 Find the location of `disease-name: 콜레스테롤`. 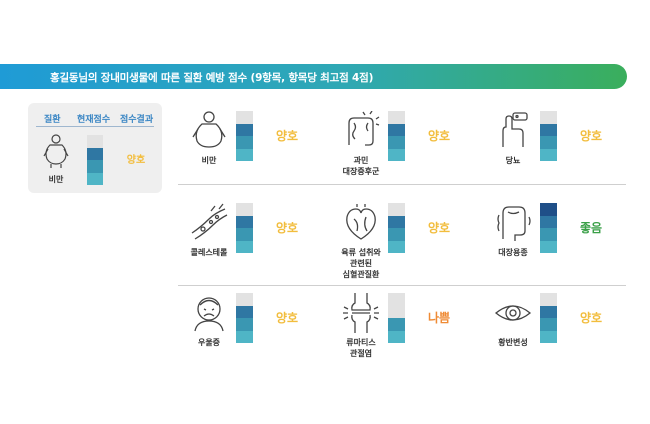

disease-name: 콜레스테롤 is located at coordinates (209, 252).